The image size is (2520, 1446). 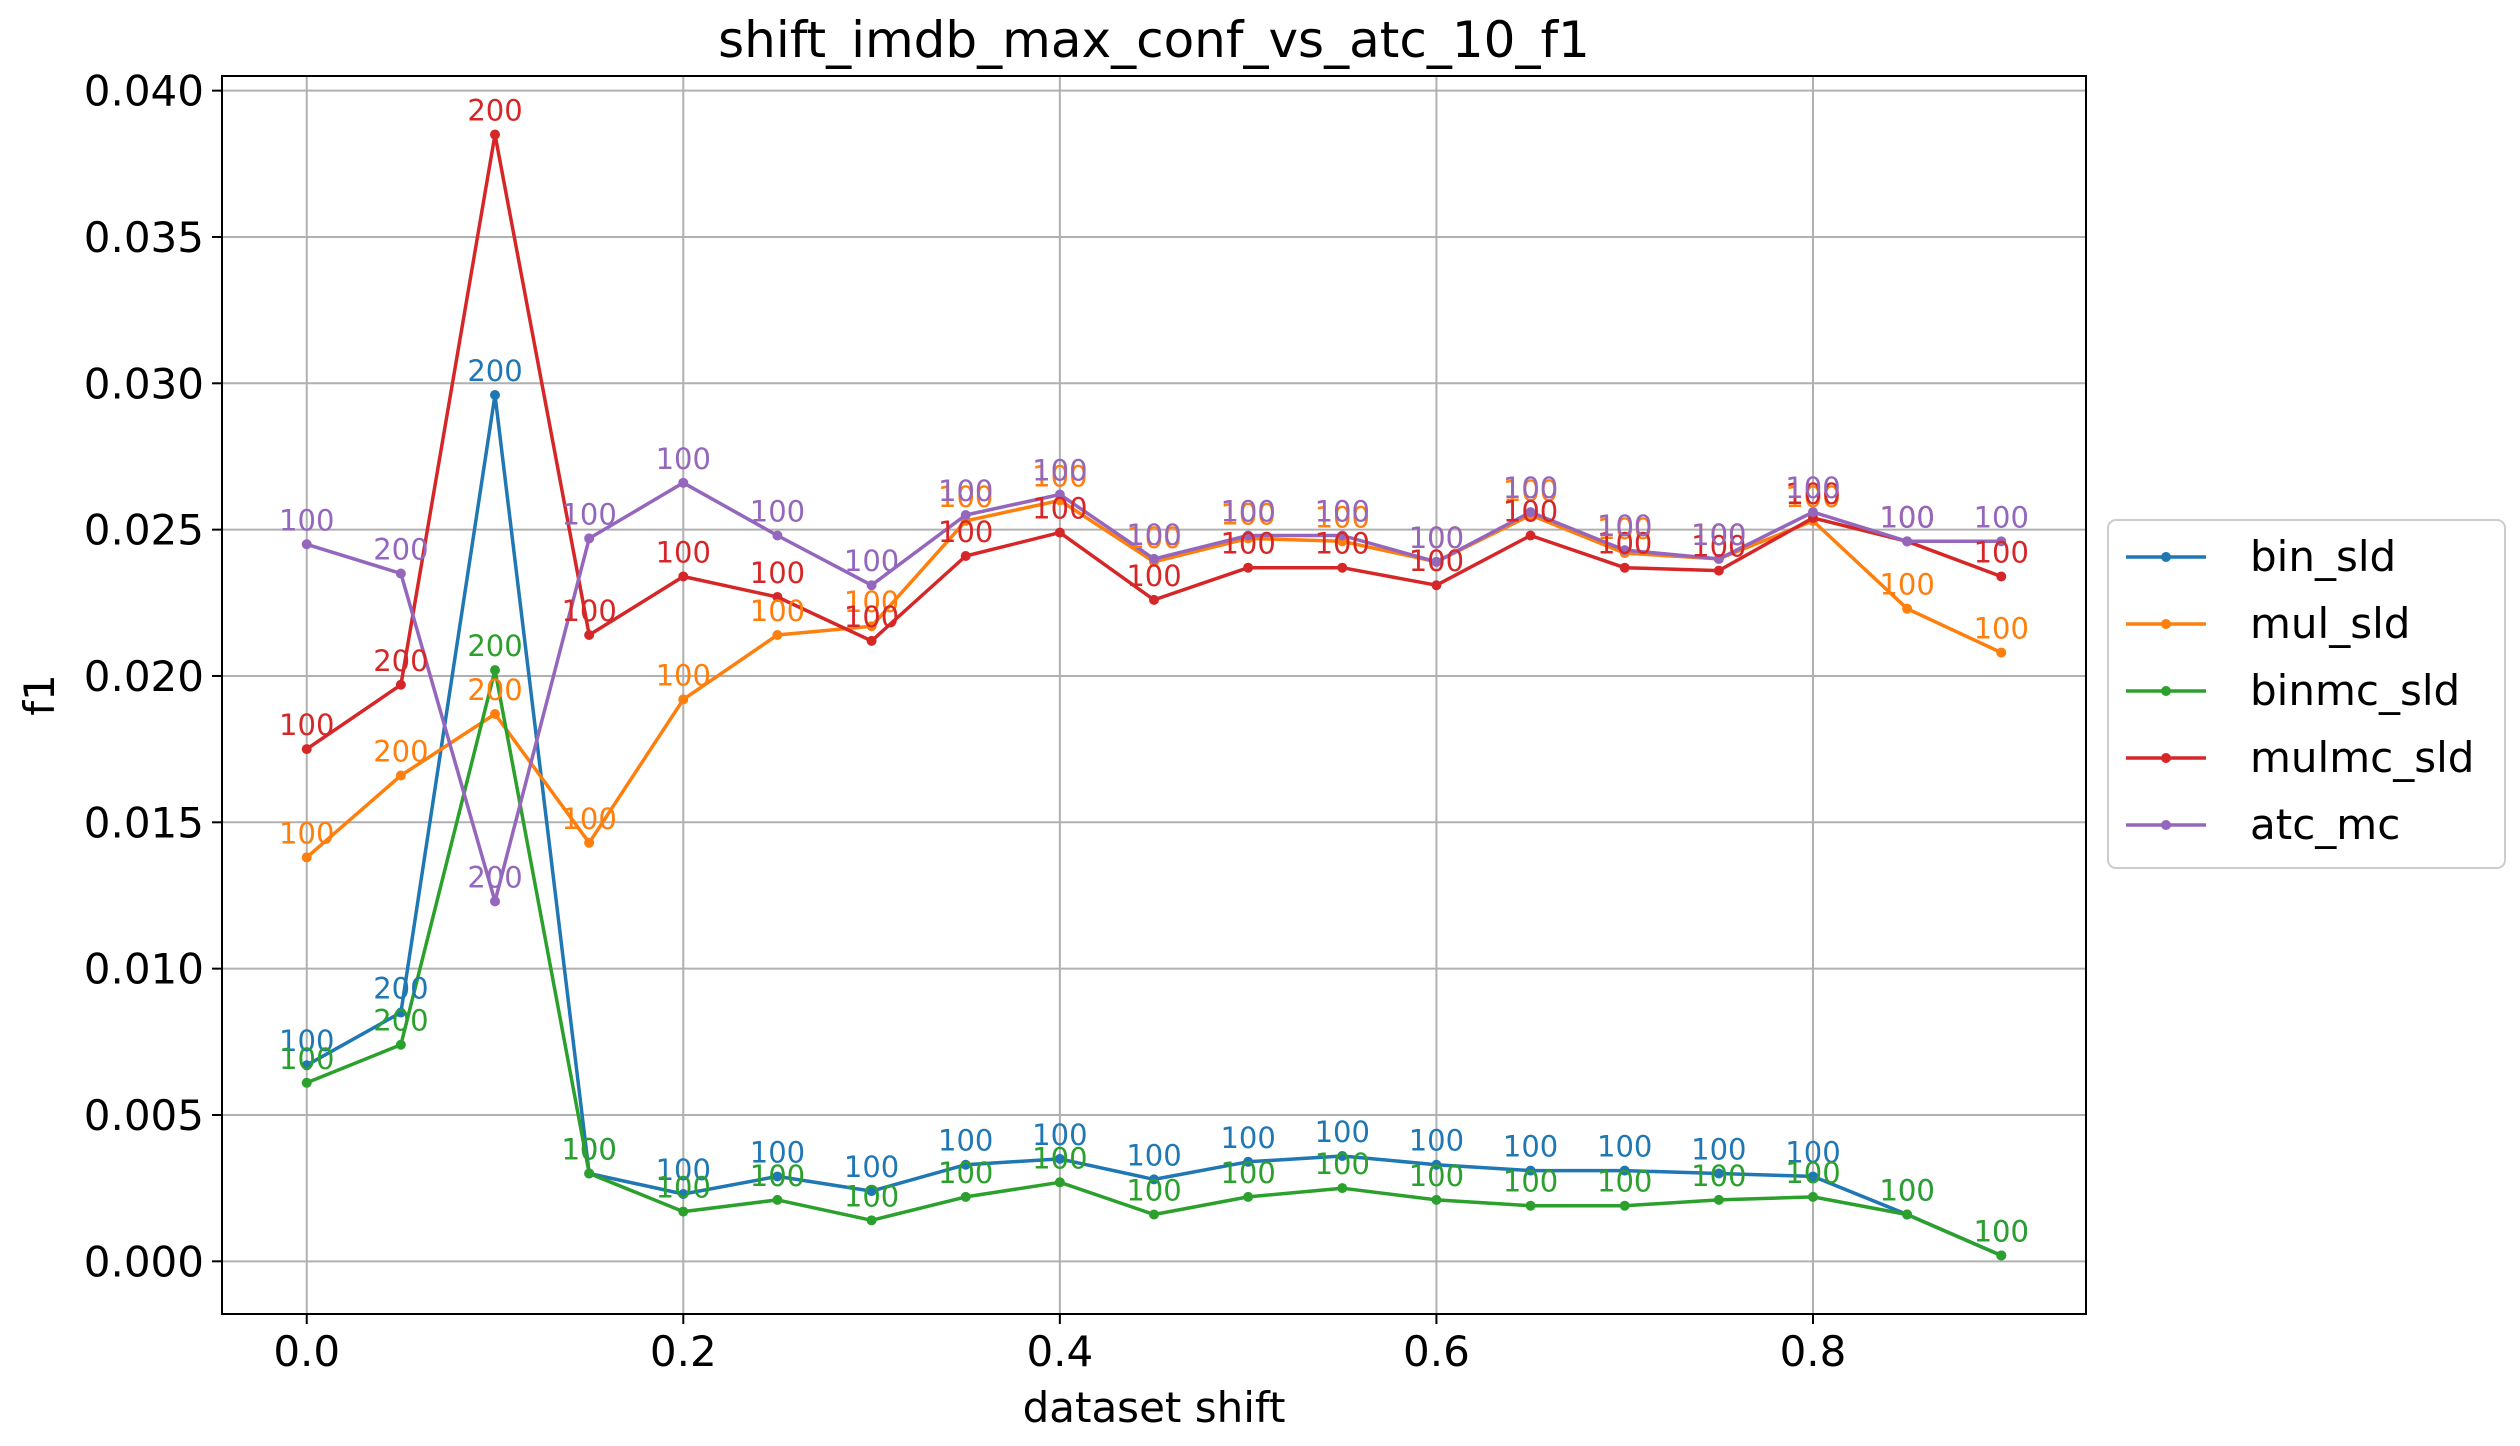 What do you see at coordinates (2325, 824) in the screenshot?
I see `legend-label: atc_mc` at bounding box center [2325, 824].